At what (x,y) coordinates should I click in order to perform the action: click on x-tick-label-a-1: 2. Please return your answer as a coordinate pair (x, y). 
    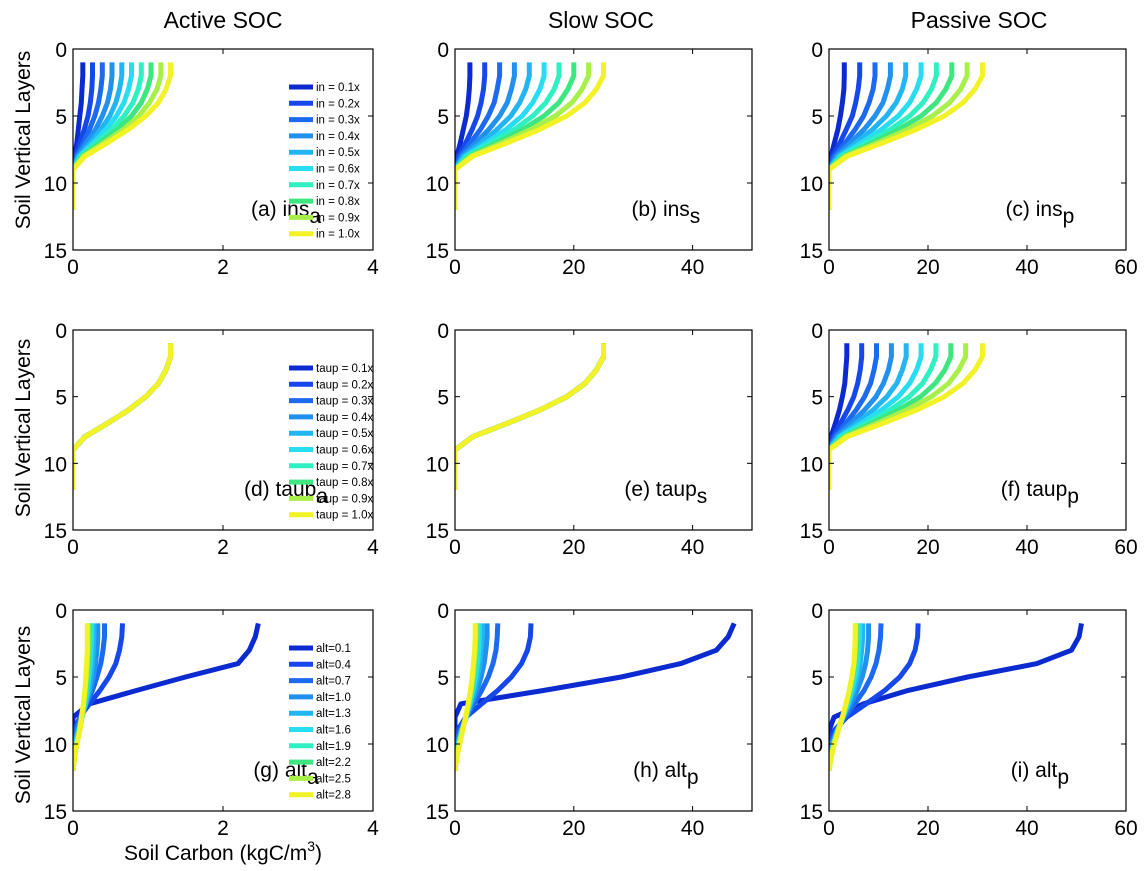
    Looking at the image, I should click on (223, 267).